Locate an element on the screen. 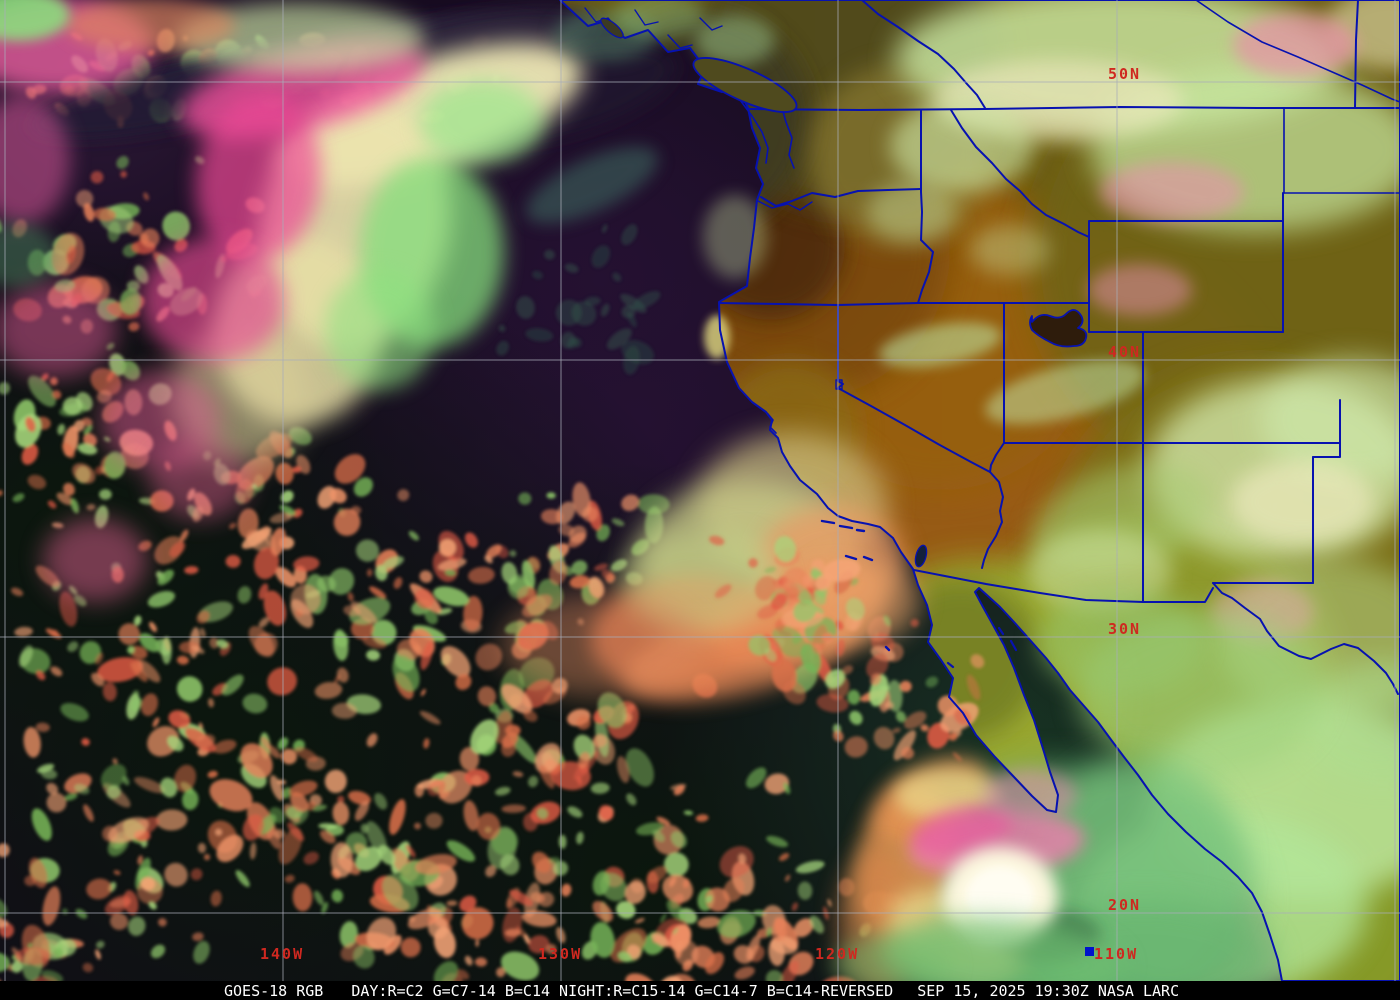 Image resolution: width=1400 pixels, height=1000 pixels. sk-mb-border is located at coordinates (1356, 54).